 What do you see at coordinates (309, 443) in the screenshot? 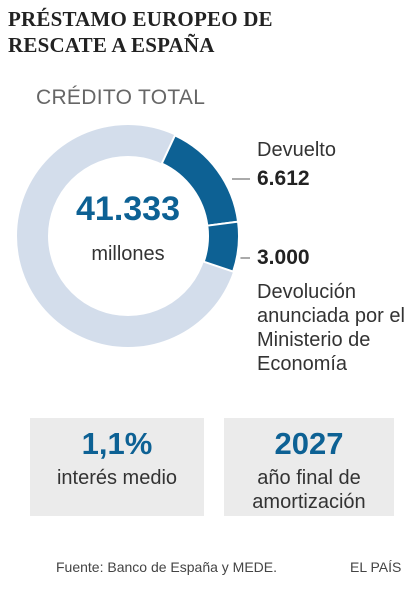
I see `highlight-value: 2027` at bounding box center [309, 443].